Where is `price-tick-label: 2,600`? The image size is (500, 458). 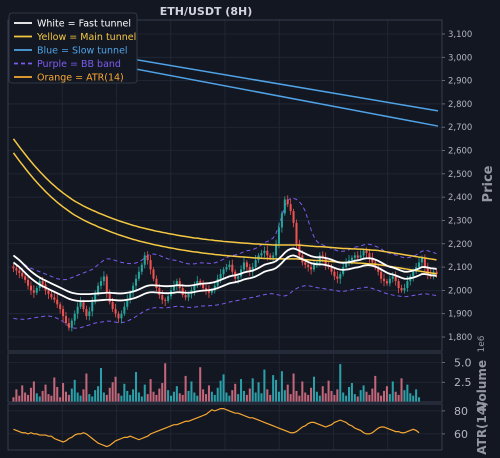 price-tick-label: 2,600 is located at coordinates (460, 152).